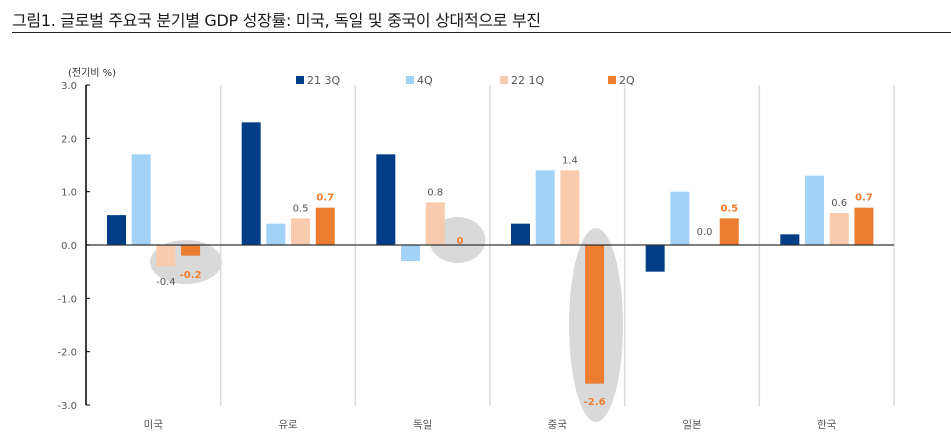  What do you see at coordinates (595, 402) in the screenshot?
I see `data-label: -2.6` at bounding box center [595, 402].